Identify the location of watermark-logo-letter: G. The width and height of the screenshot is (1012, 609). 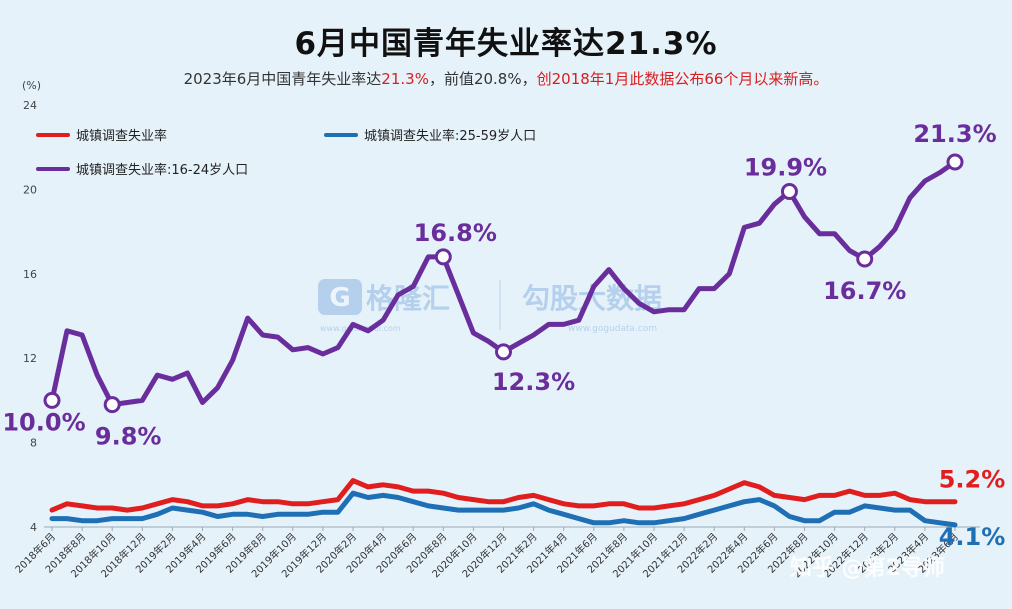
(339, 298).